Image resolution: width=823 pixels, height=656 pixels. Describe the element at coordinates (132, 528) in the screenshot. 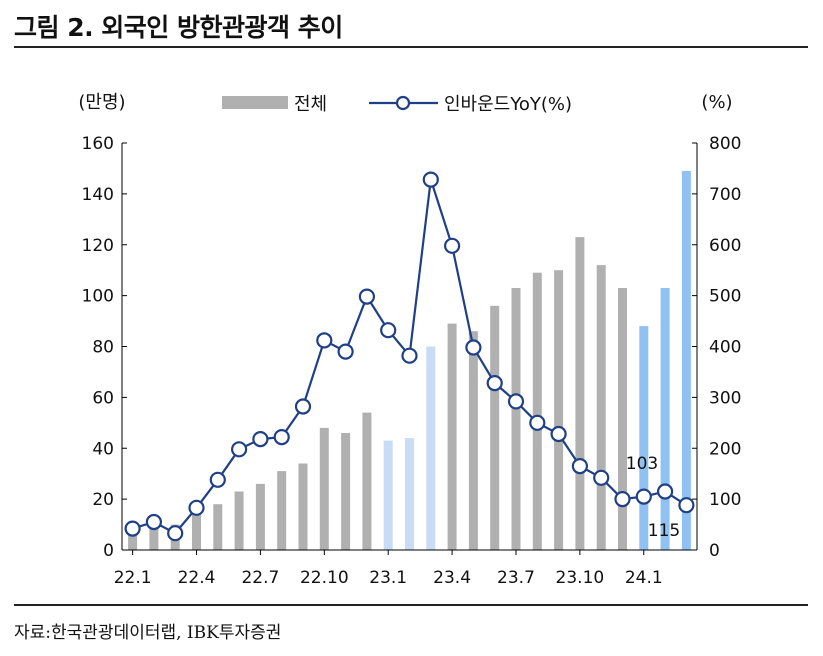

I see `yoy-point-22.1` at that location.